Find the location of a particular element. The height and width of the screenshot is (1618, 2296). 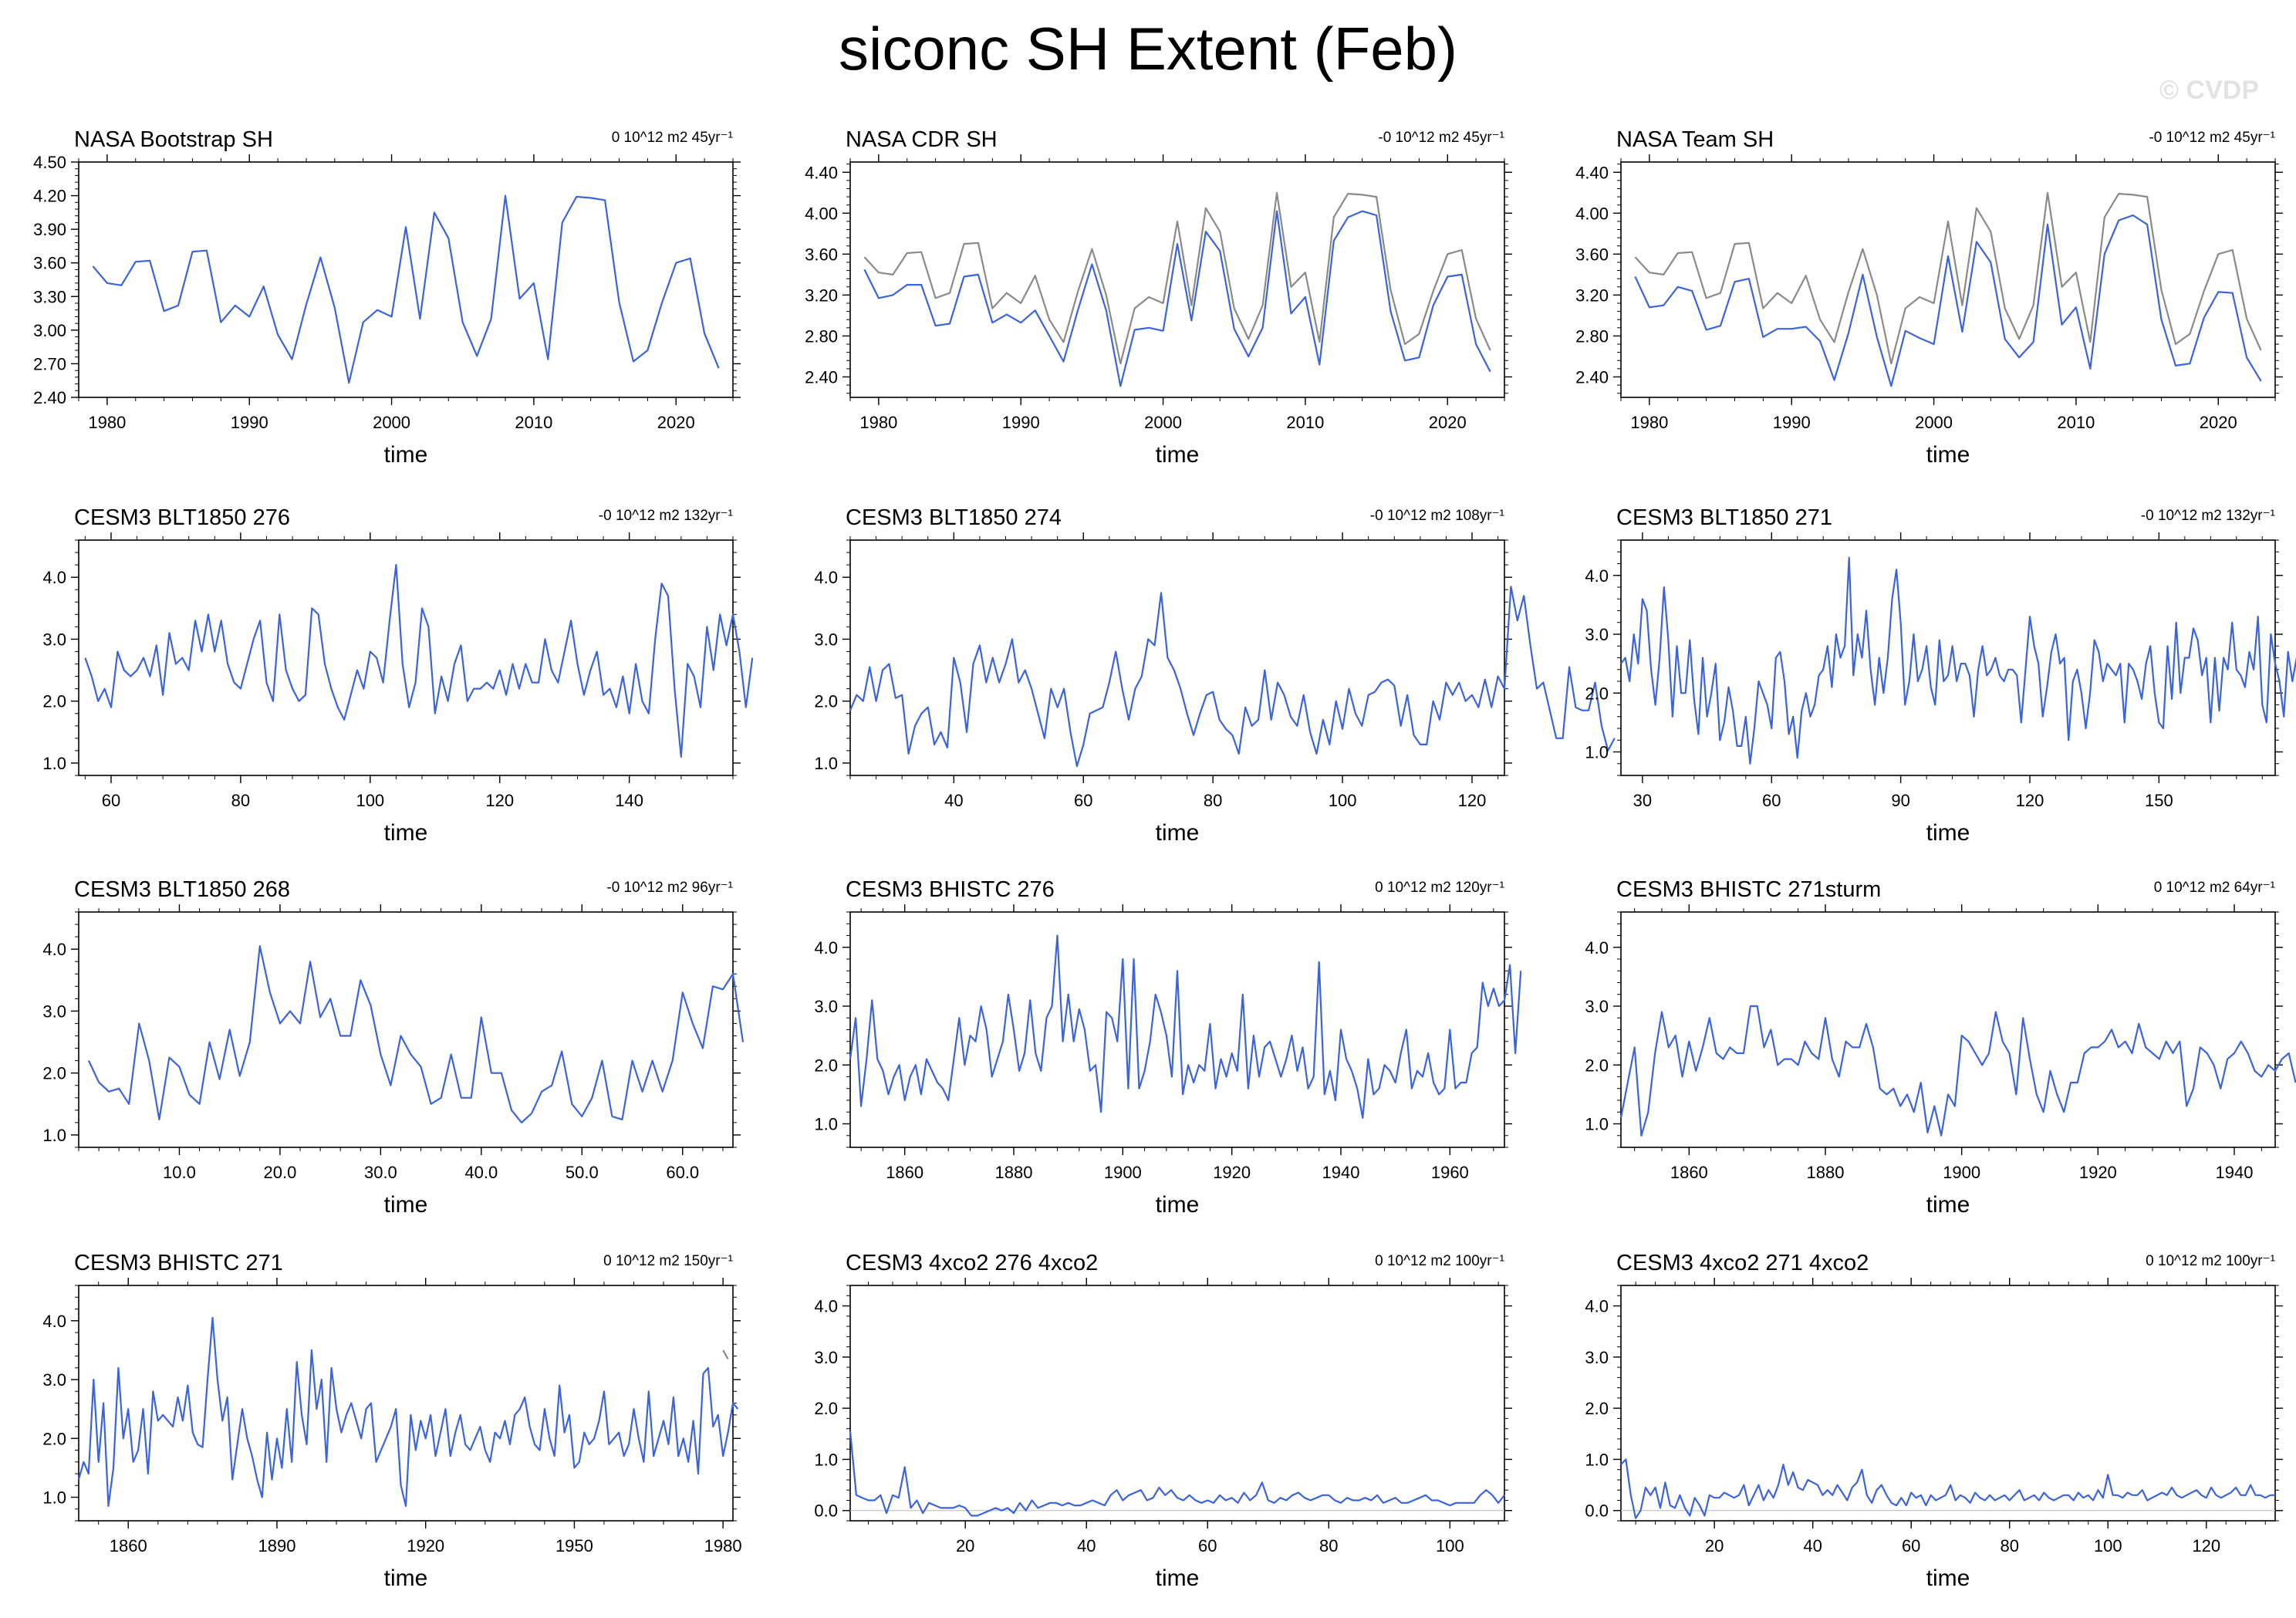

x-tick-label: 2000 is located at coordinates (1934, 422).